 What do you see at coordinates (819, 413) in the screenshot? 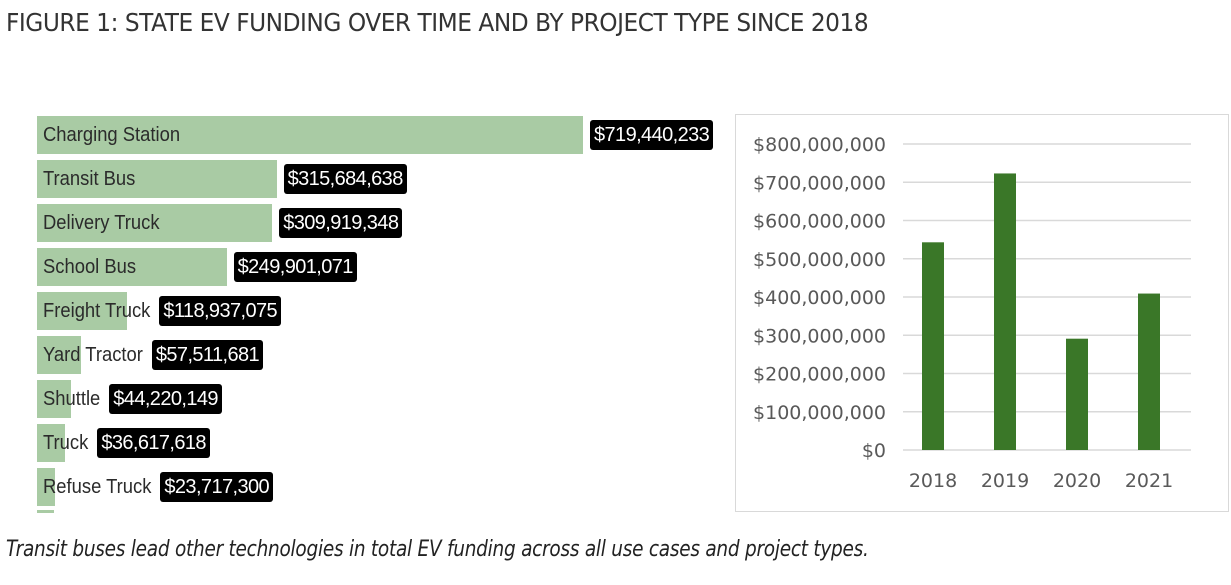
I see `y-tick-label: $100,000,000` at bounding box center [819, 413].